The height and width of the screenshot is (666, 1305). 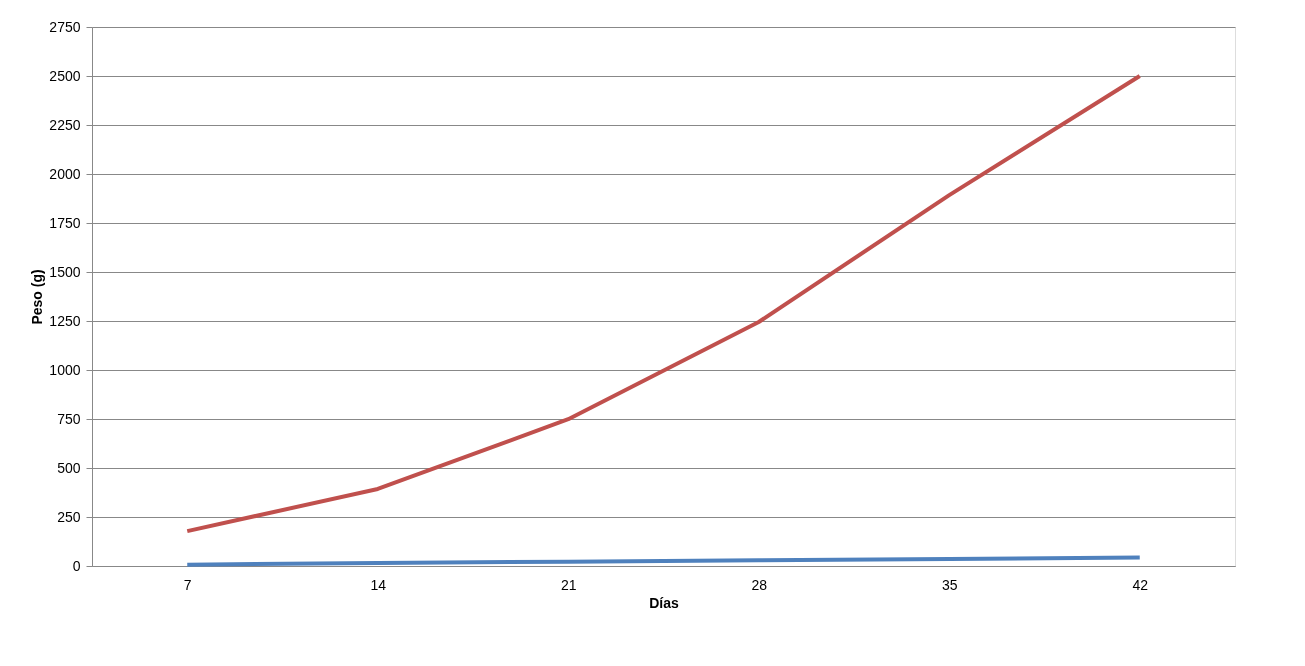 What do you see at coordinates (65, 320) in the screenshot?
I see `y-tick-label: 1250` at bounding box center [65, 320].